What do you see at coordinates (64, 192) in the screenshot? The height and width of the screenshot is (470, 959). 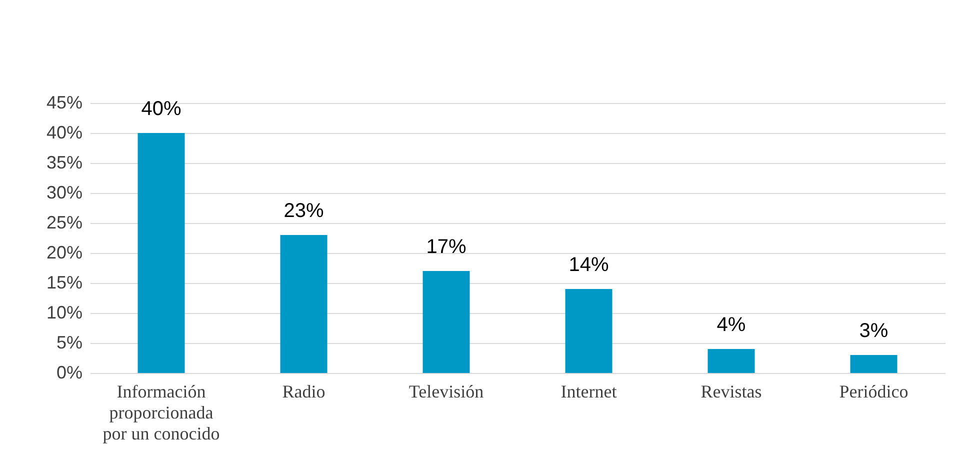 I see `y-tick-label: 30%` at bounding box center [64, 192].